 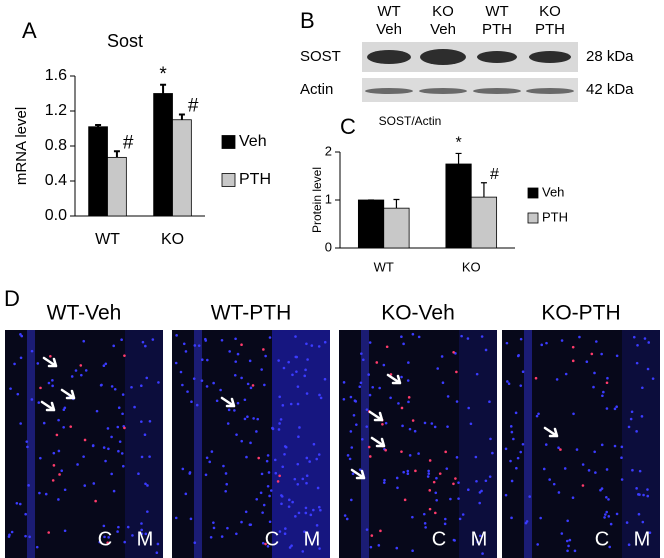 I want to click on region-label: M, so click(x=642, y=539).